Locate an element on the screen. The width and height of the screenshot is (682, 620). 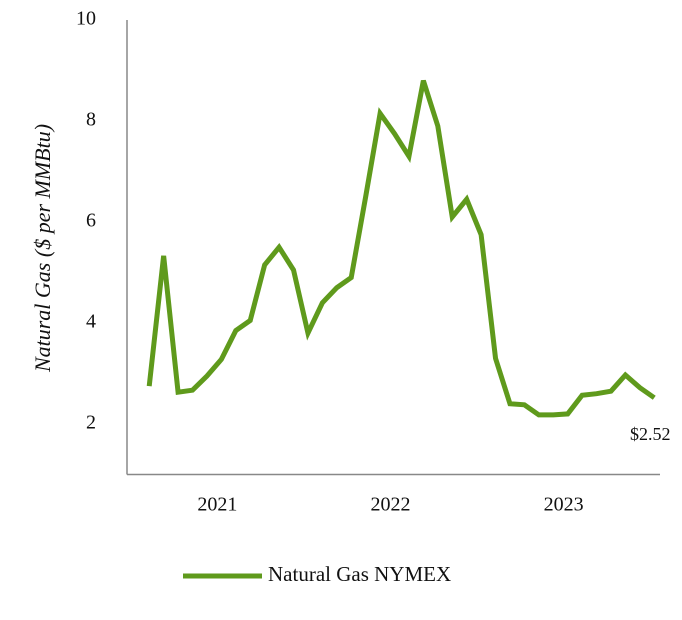
y-tick-label: 8 is located at coordinates (91, 120).